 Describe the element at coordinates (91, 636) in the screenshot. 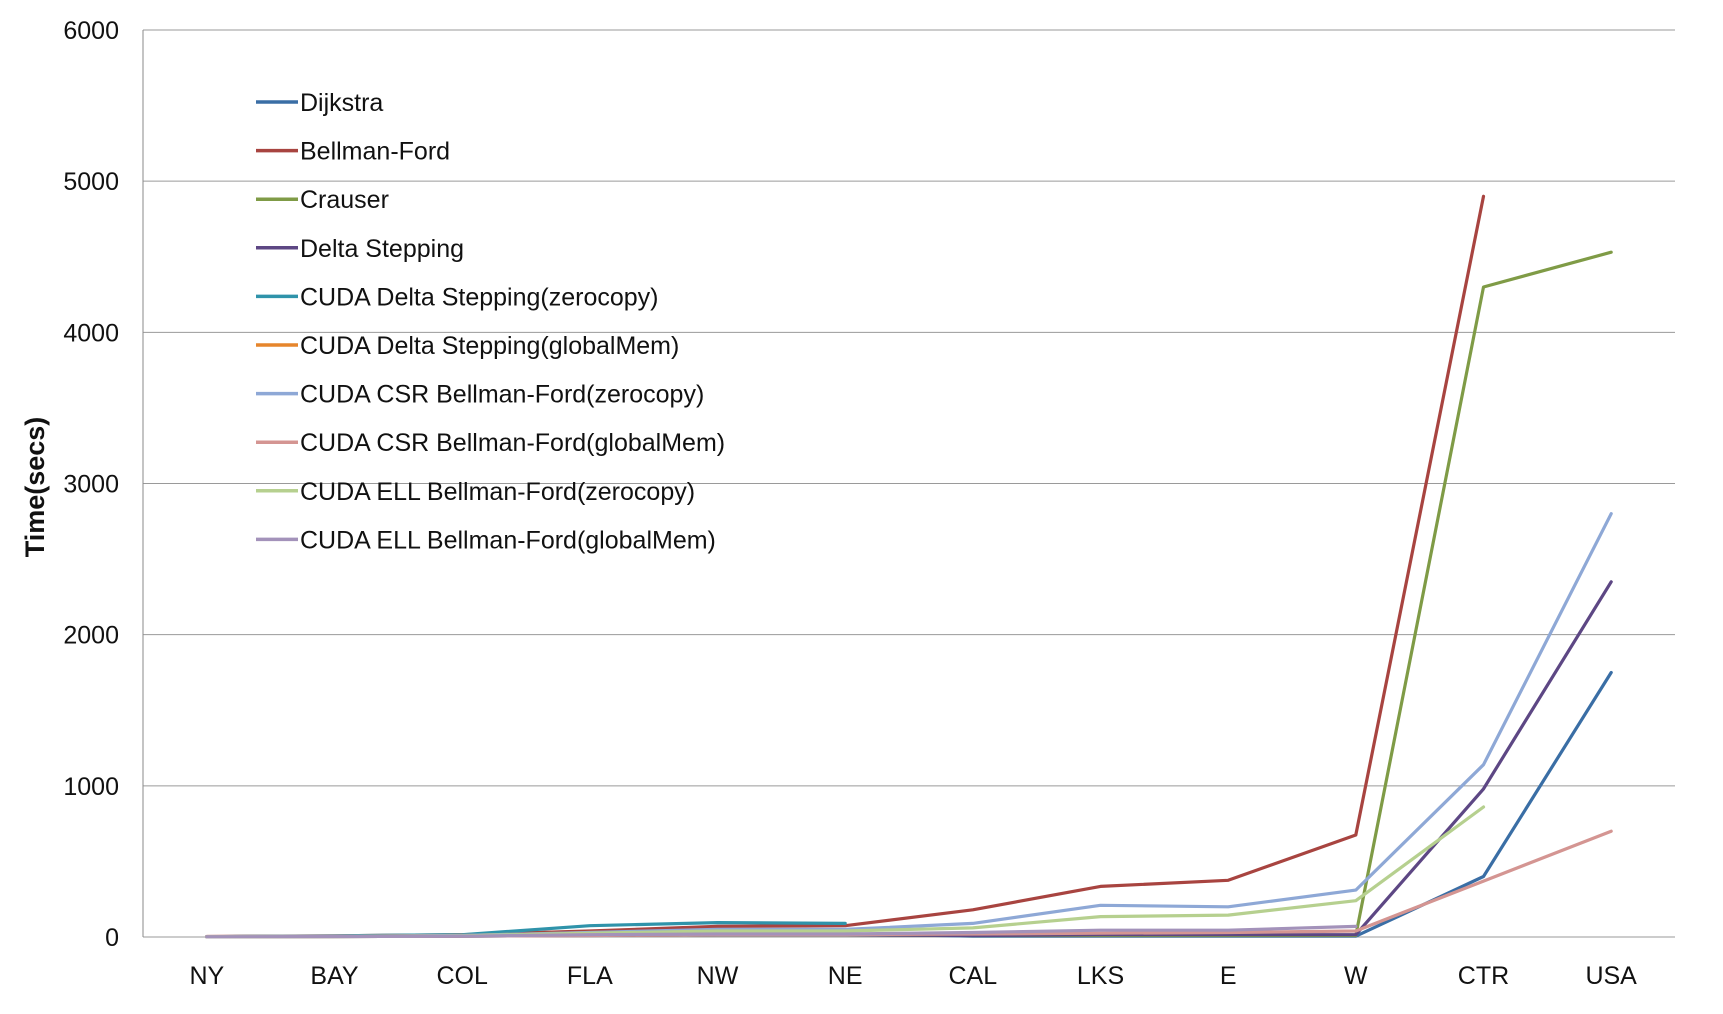

I see `y-tick-label: 2000` at that location.